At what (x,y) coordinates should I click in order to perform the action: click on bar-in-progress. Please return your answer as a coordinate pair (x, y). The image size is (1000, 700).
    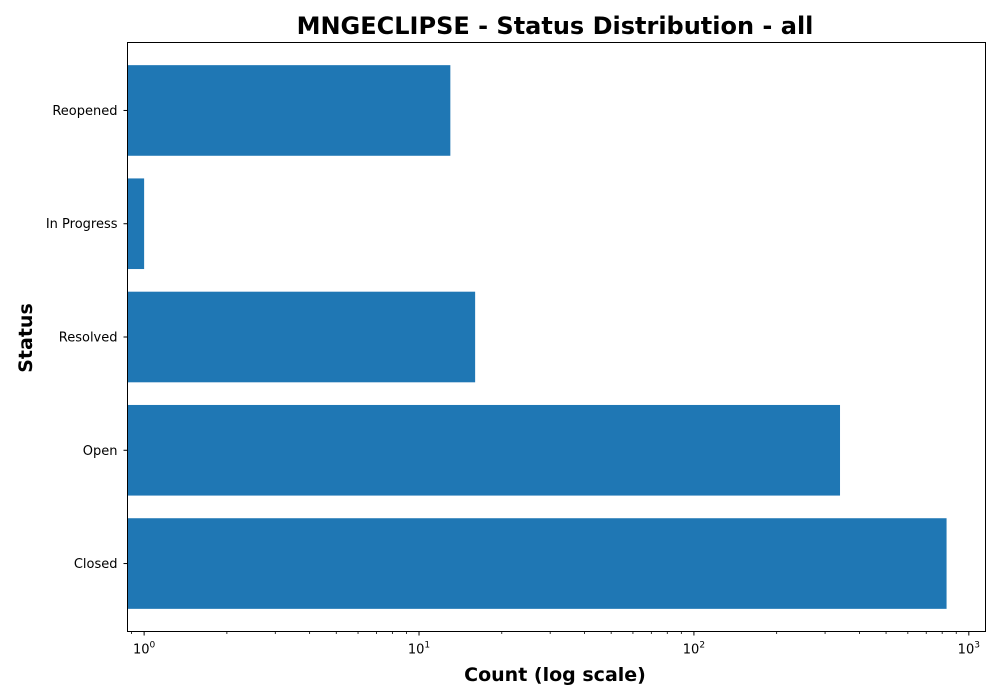
    Looking at the image, I should click on (136, 224).